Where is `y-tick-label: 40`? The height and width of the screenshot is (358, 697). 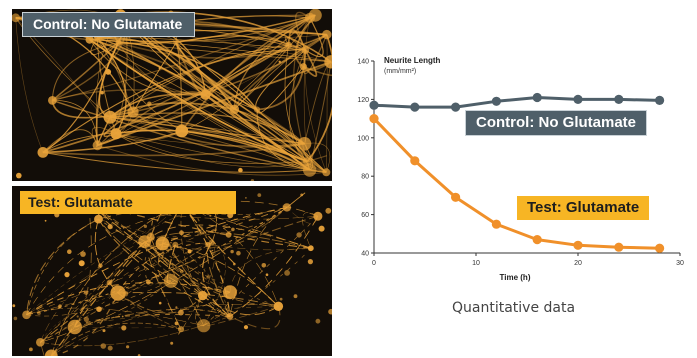
y-tick-label: 40 is located at coordinates (365, 254).